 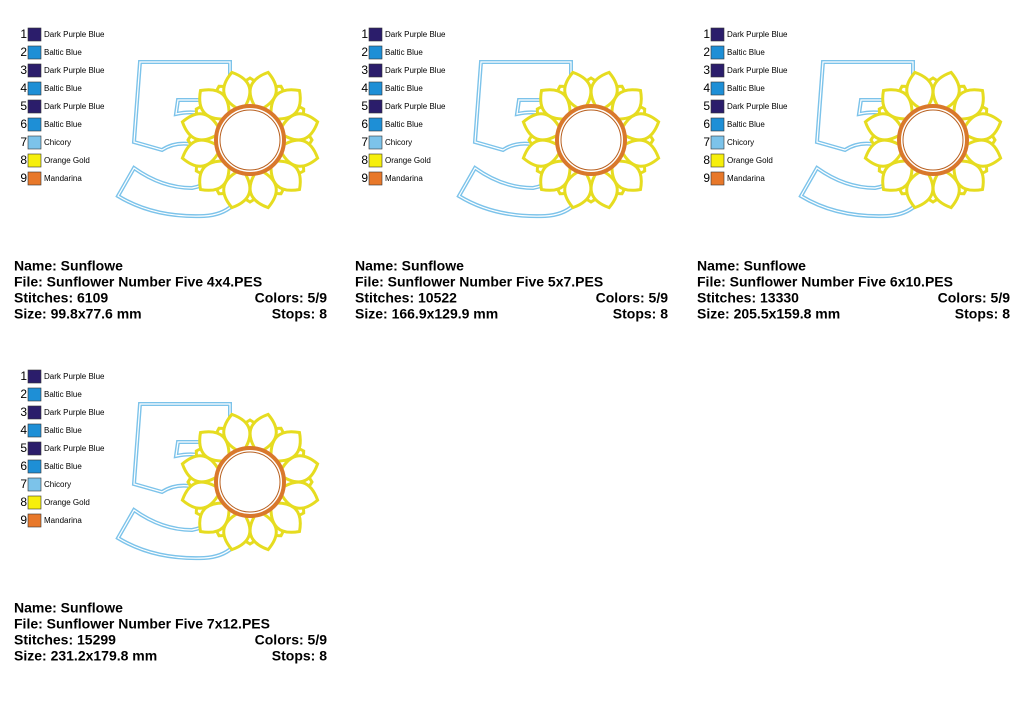 What do you see at coordinates (768, 314) in the screenshot?
I see `design-size: Size: 205.5x159.8 mm` at bounding box center [768, 314].